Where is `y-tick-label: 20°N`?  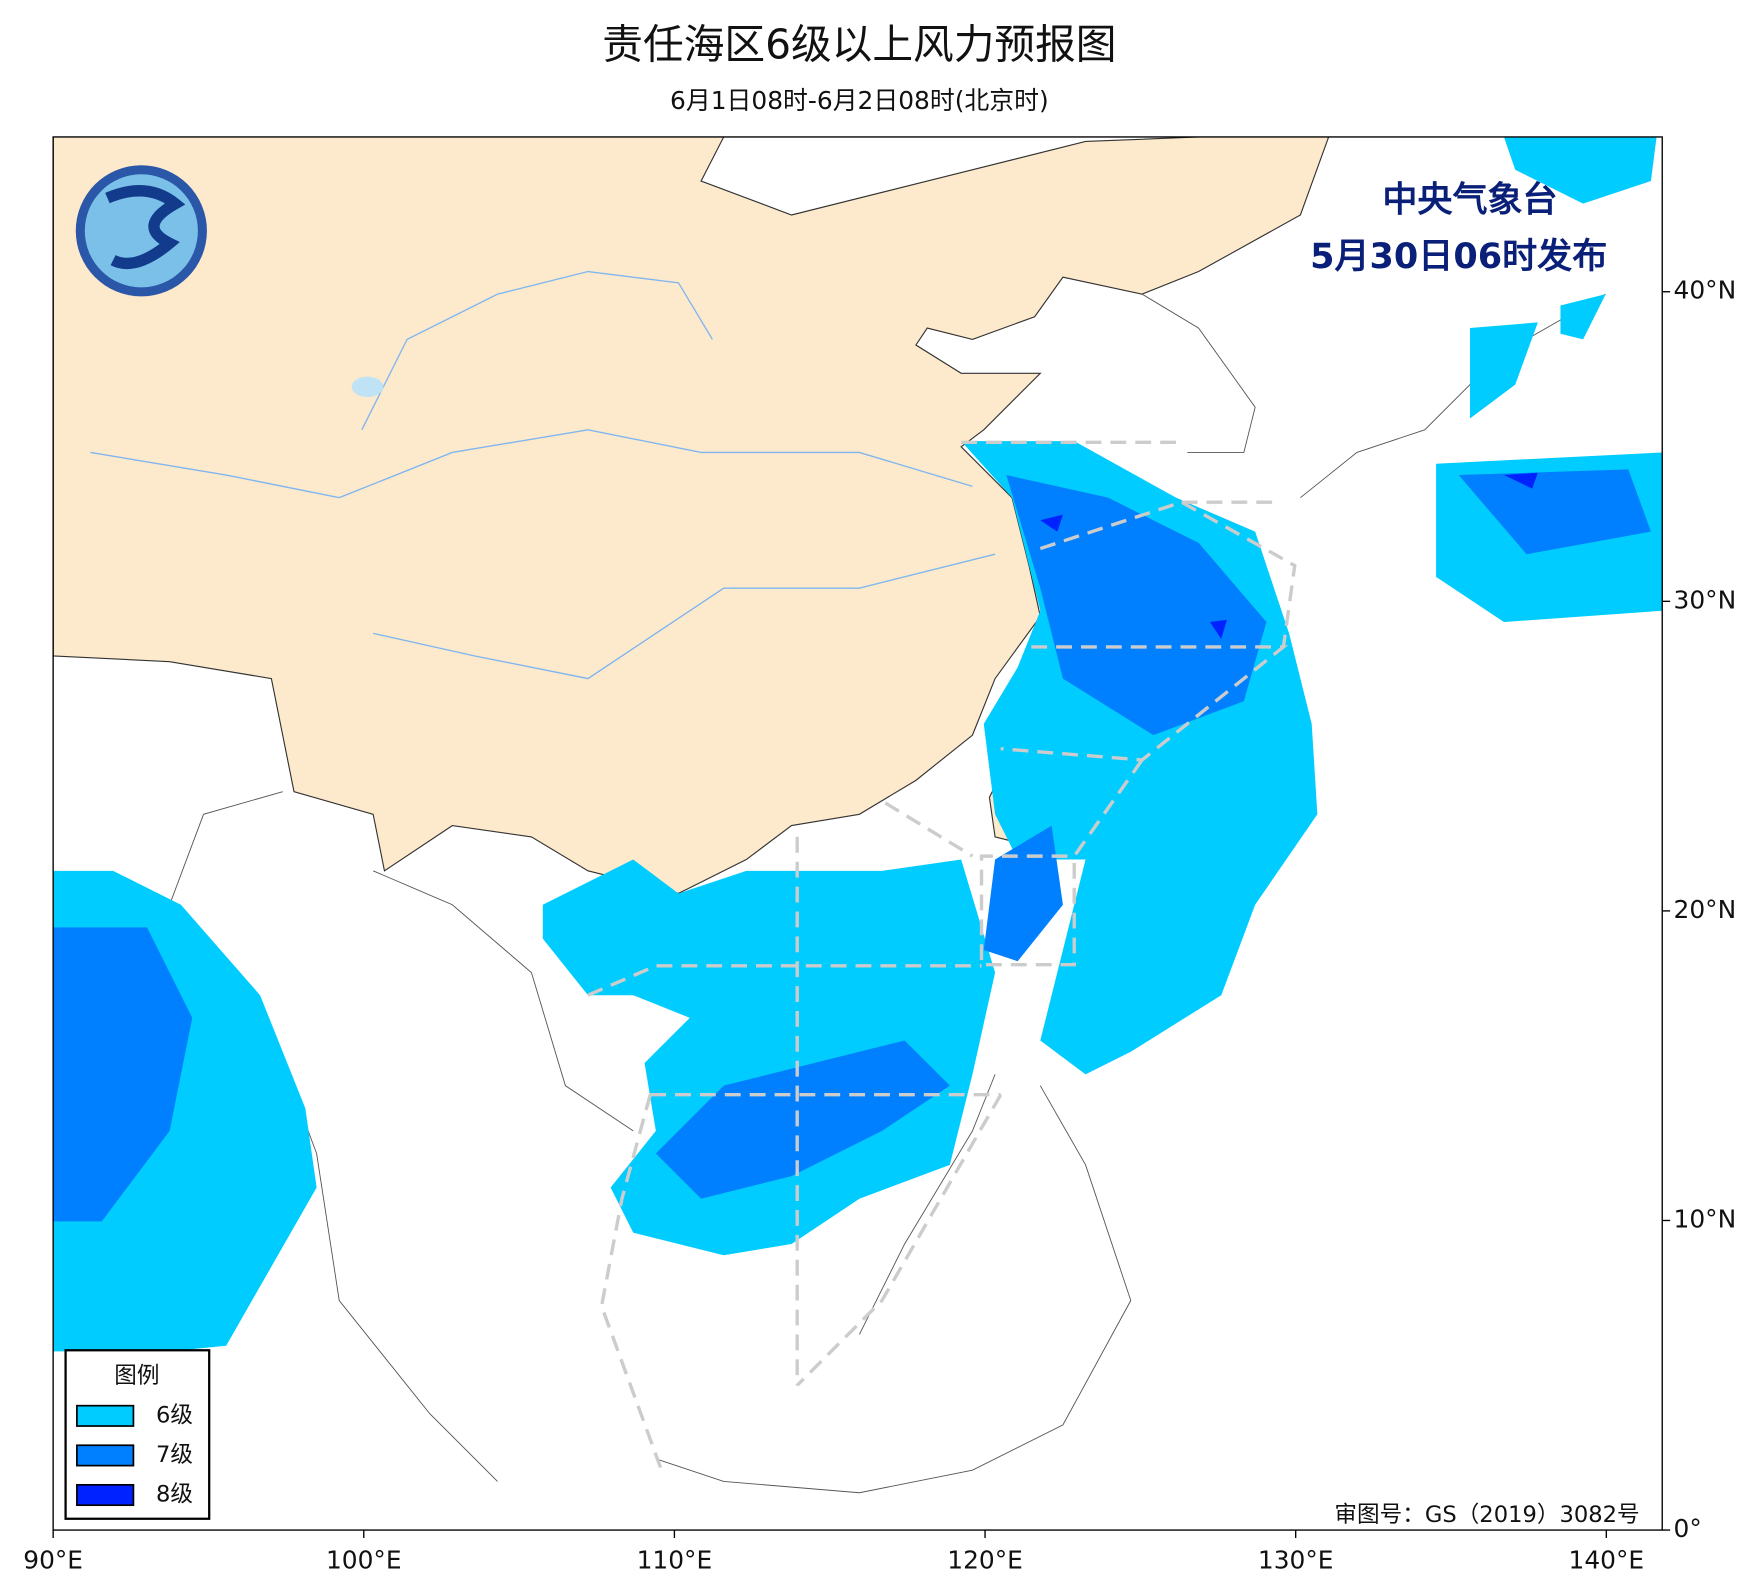 y-tick-label: 20°N is located at coordinates (1705, 909).